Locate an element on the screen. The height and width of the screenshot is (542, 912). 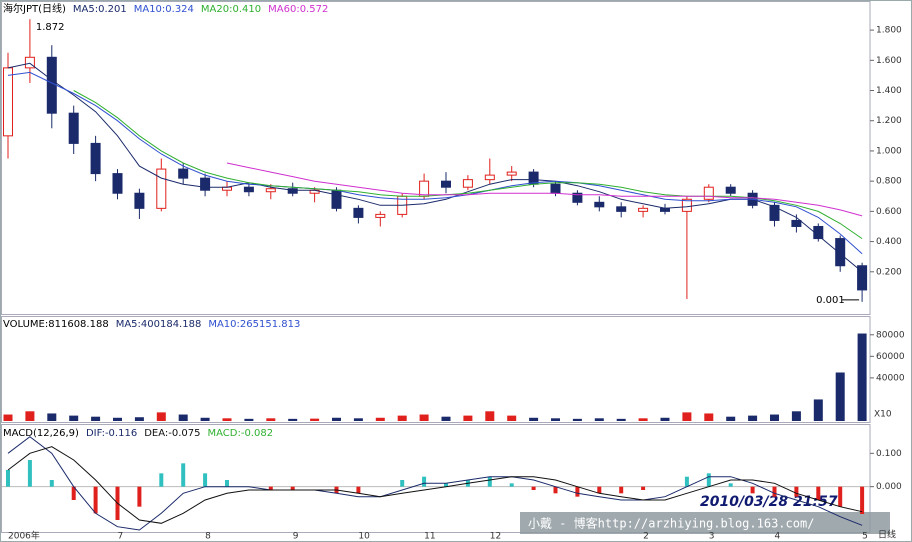
legend-entry: MA5:400184.188 is located at coordinates (159, 324).